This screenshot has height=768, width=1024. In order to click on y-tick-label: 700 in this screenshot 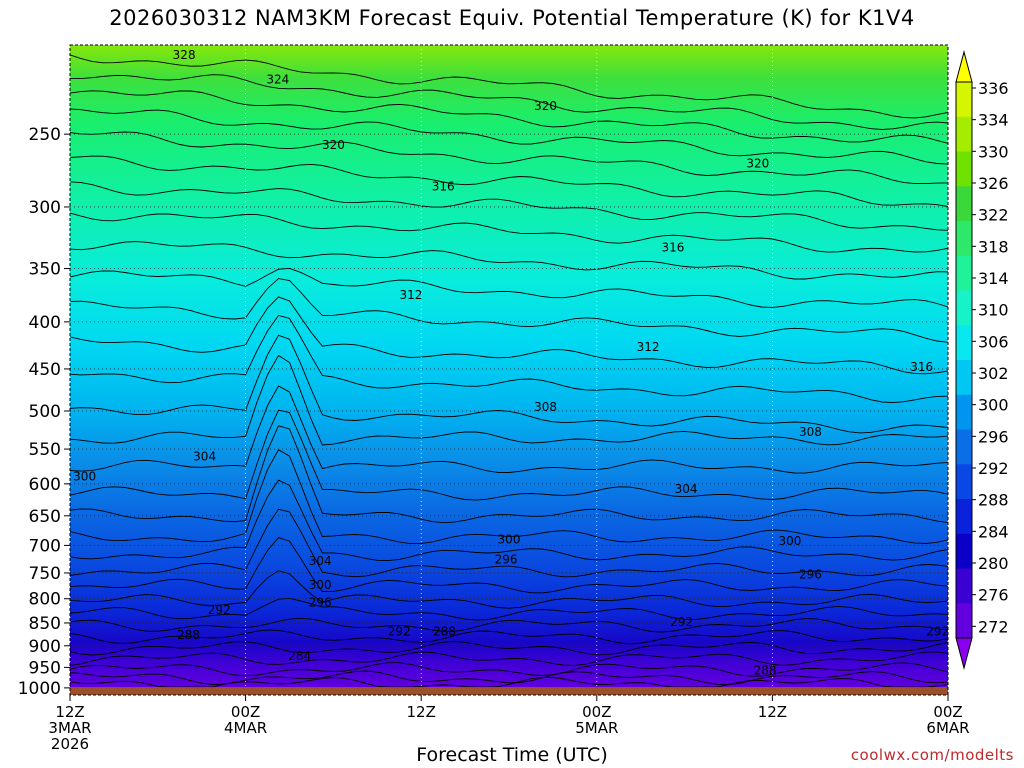, I will do `click(45, 546)`.